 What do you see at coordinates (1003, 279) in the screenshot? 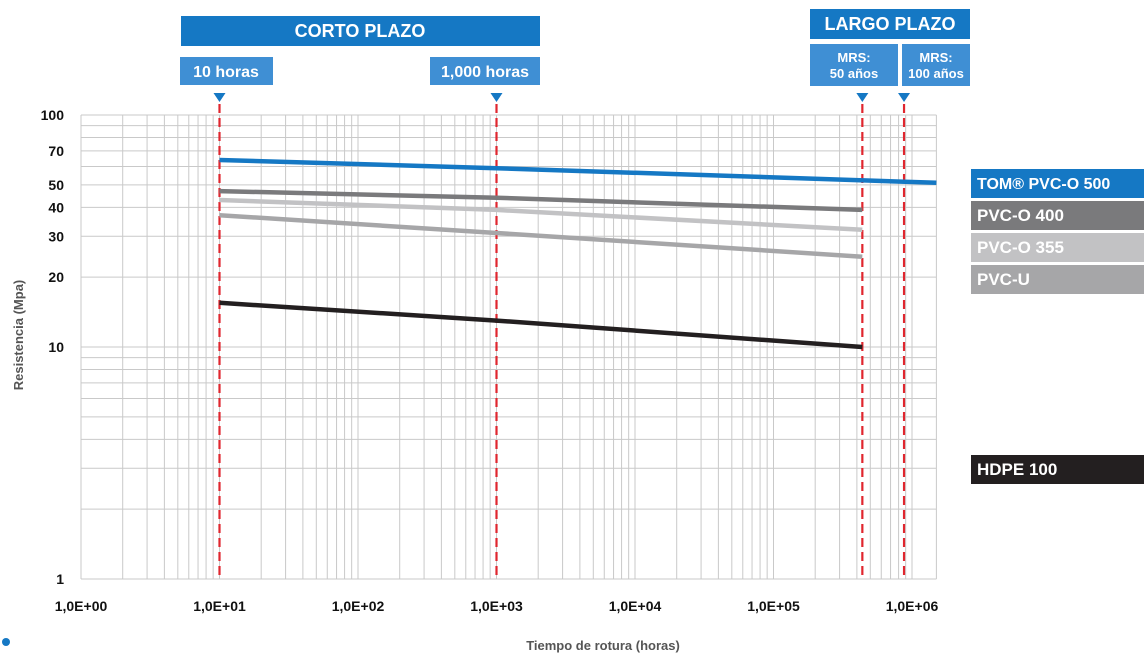
I see `legend-label: PVC-U` at bounding box center [1003, 279].